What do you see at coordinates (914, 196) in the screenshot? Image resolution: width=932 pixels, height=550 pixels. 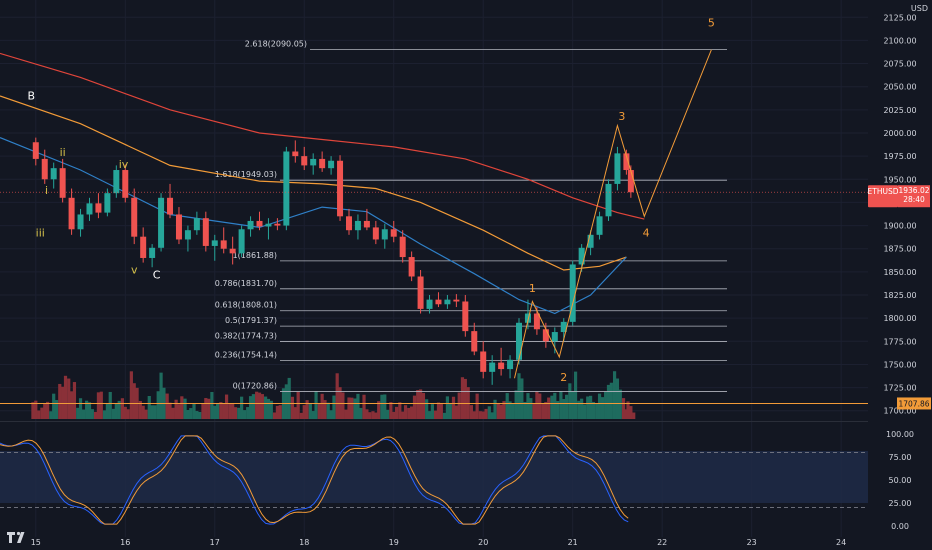 I see `price-box` at bounding box center [914, 196].